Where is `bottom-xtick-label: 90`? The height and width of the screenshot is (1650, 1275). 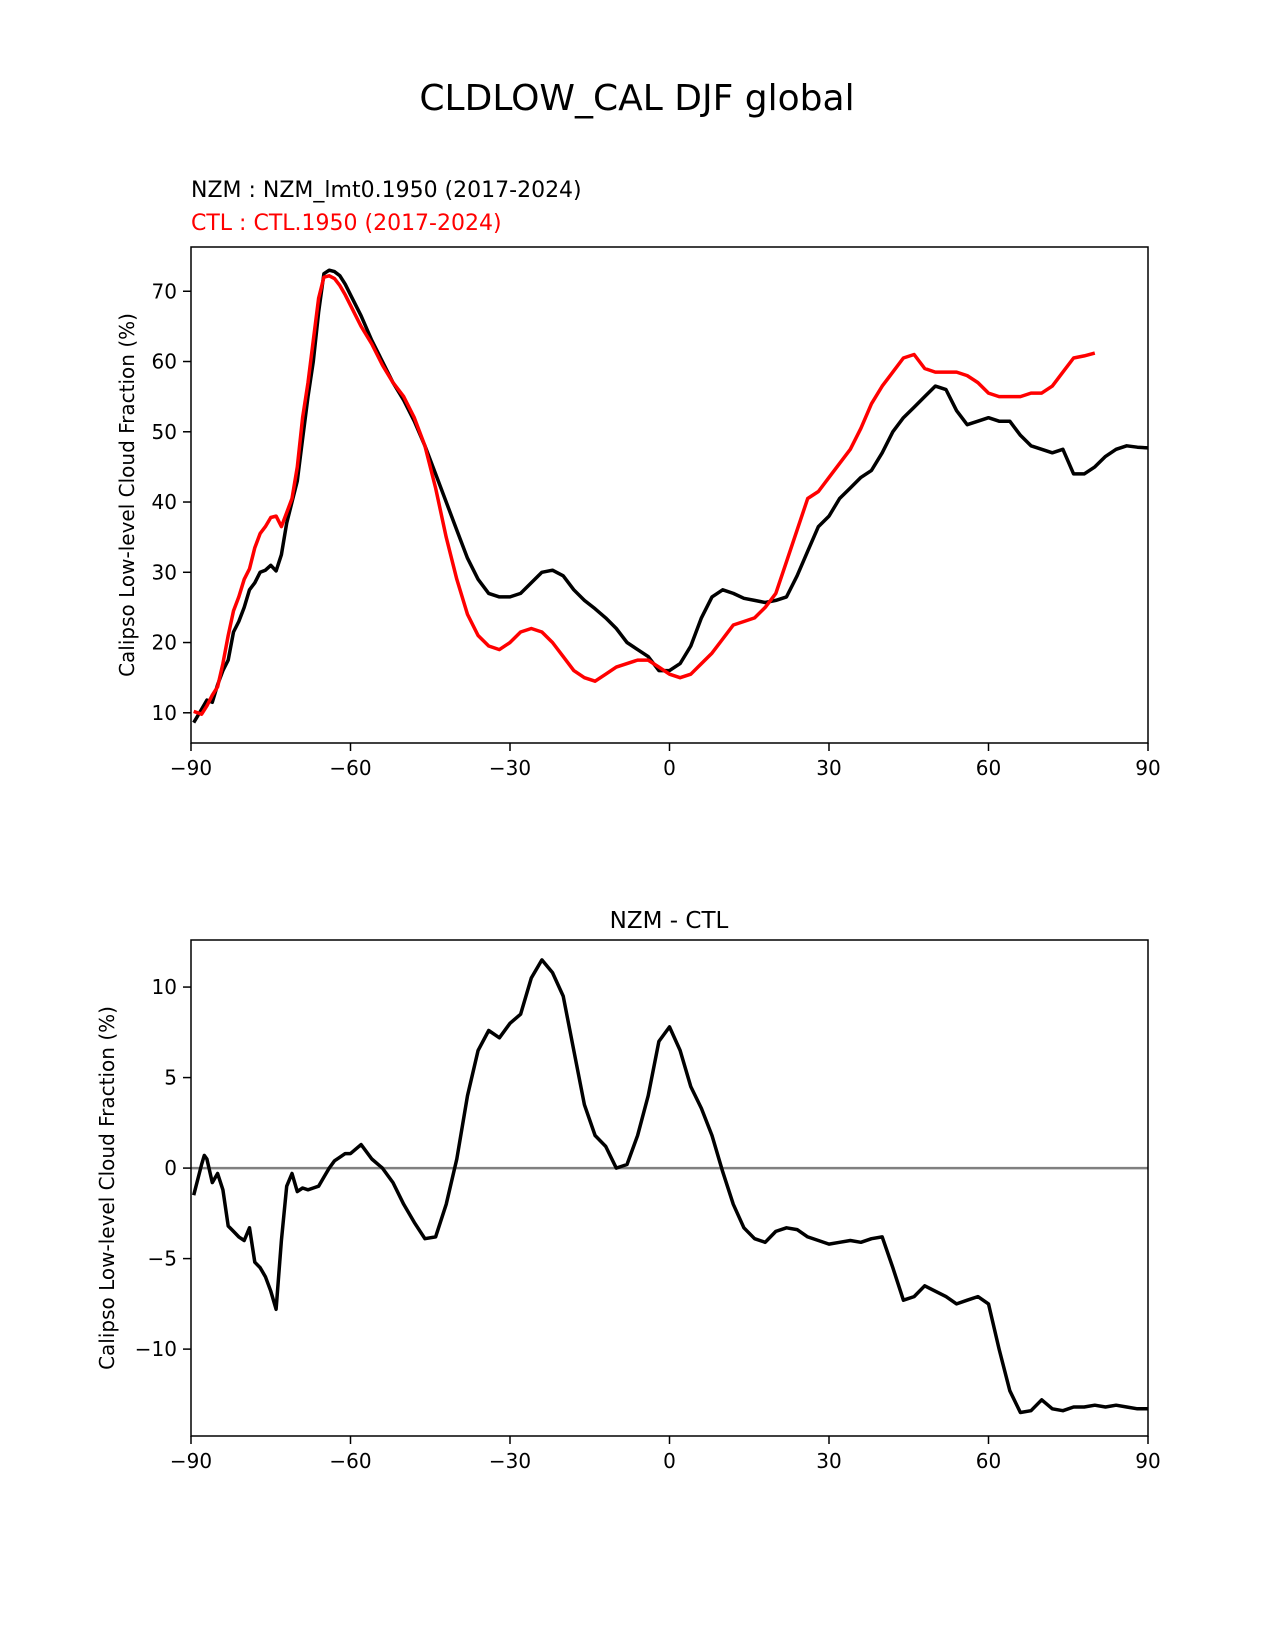
bottom-xtick-label: 90 is located at coordinates (1147, 1461).